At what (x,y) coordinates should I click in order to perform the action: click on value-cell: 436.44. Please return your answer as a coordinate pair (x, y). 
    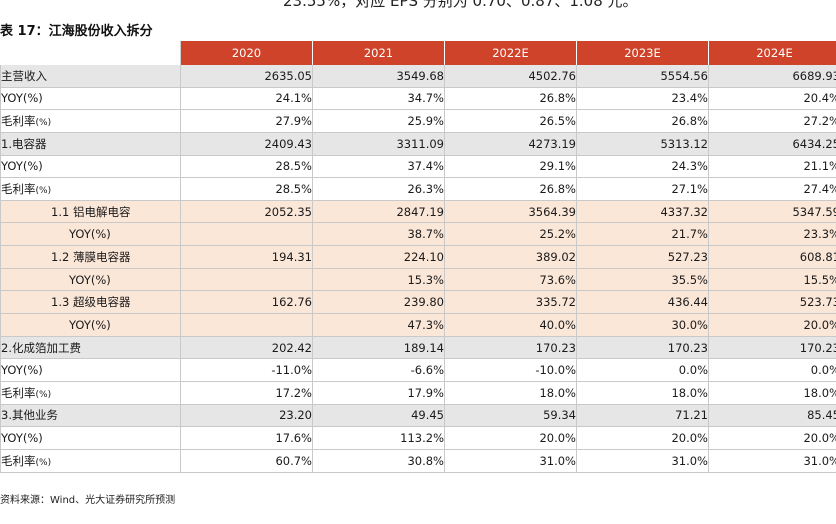
    Looking at the image, I should click on (642, 302).